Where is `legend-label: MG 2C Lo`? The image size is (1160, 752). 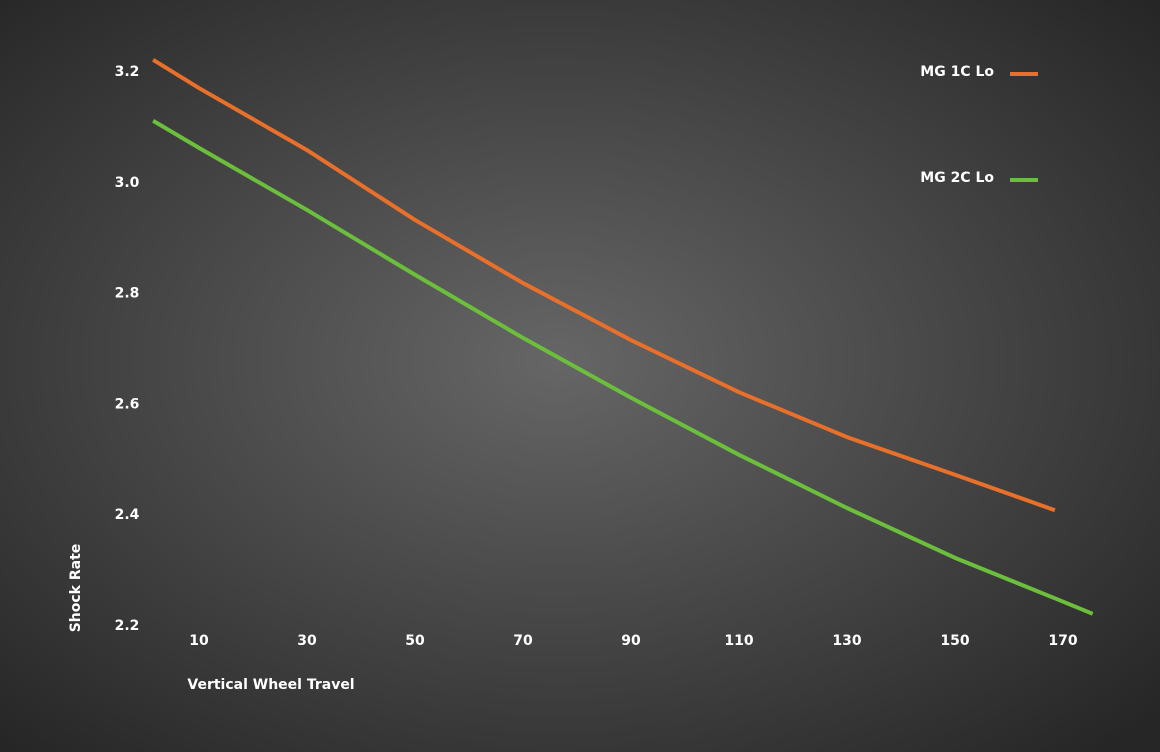
legend-label: MG 2C Lo is located at coordinates (957, 178).